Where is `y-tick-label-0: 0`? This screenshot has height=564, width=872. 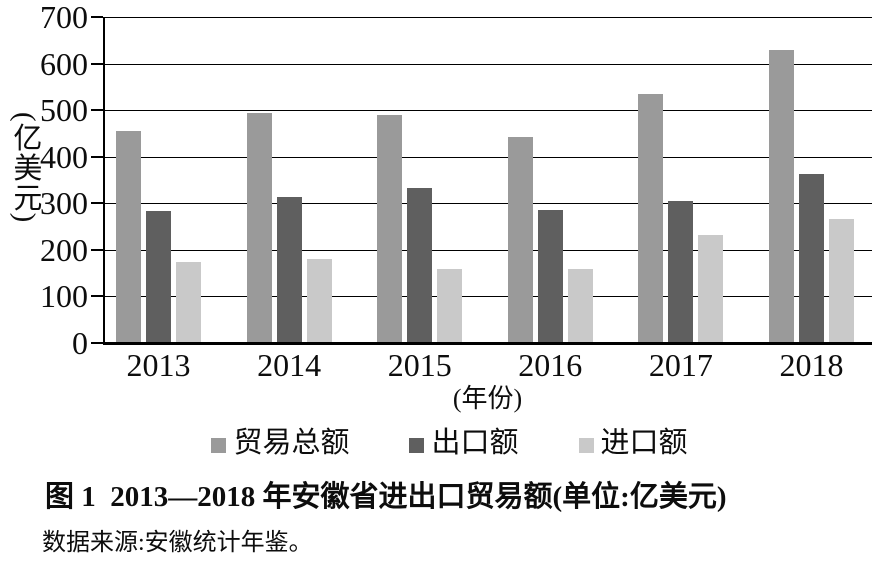 y-tick-label-0: 0 is located at coordinates (80, 343).